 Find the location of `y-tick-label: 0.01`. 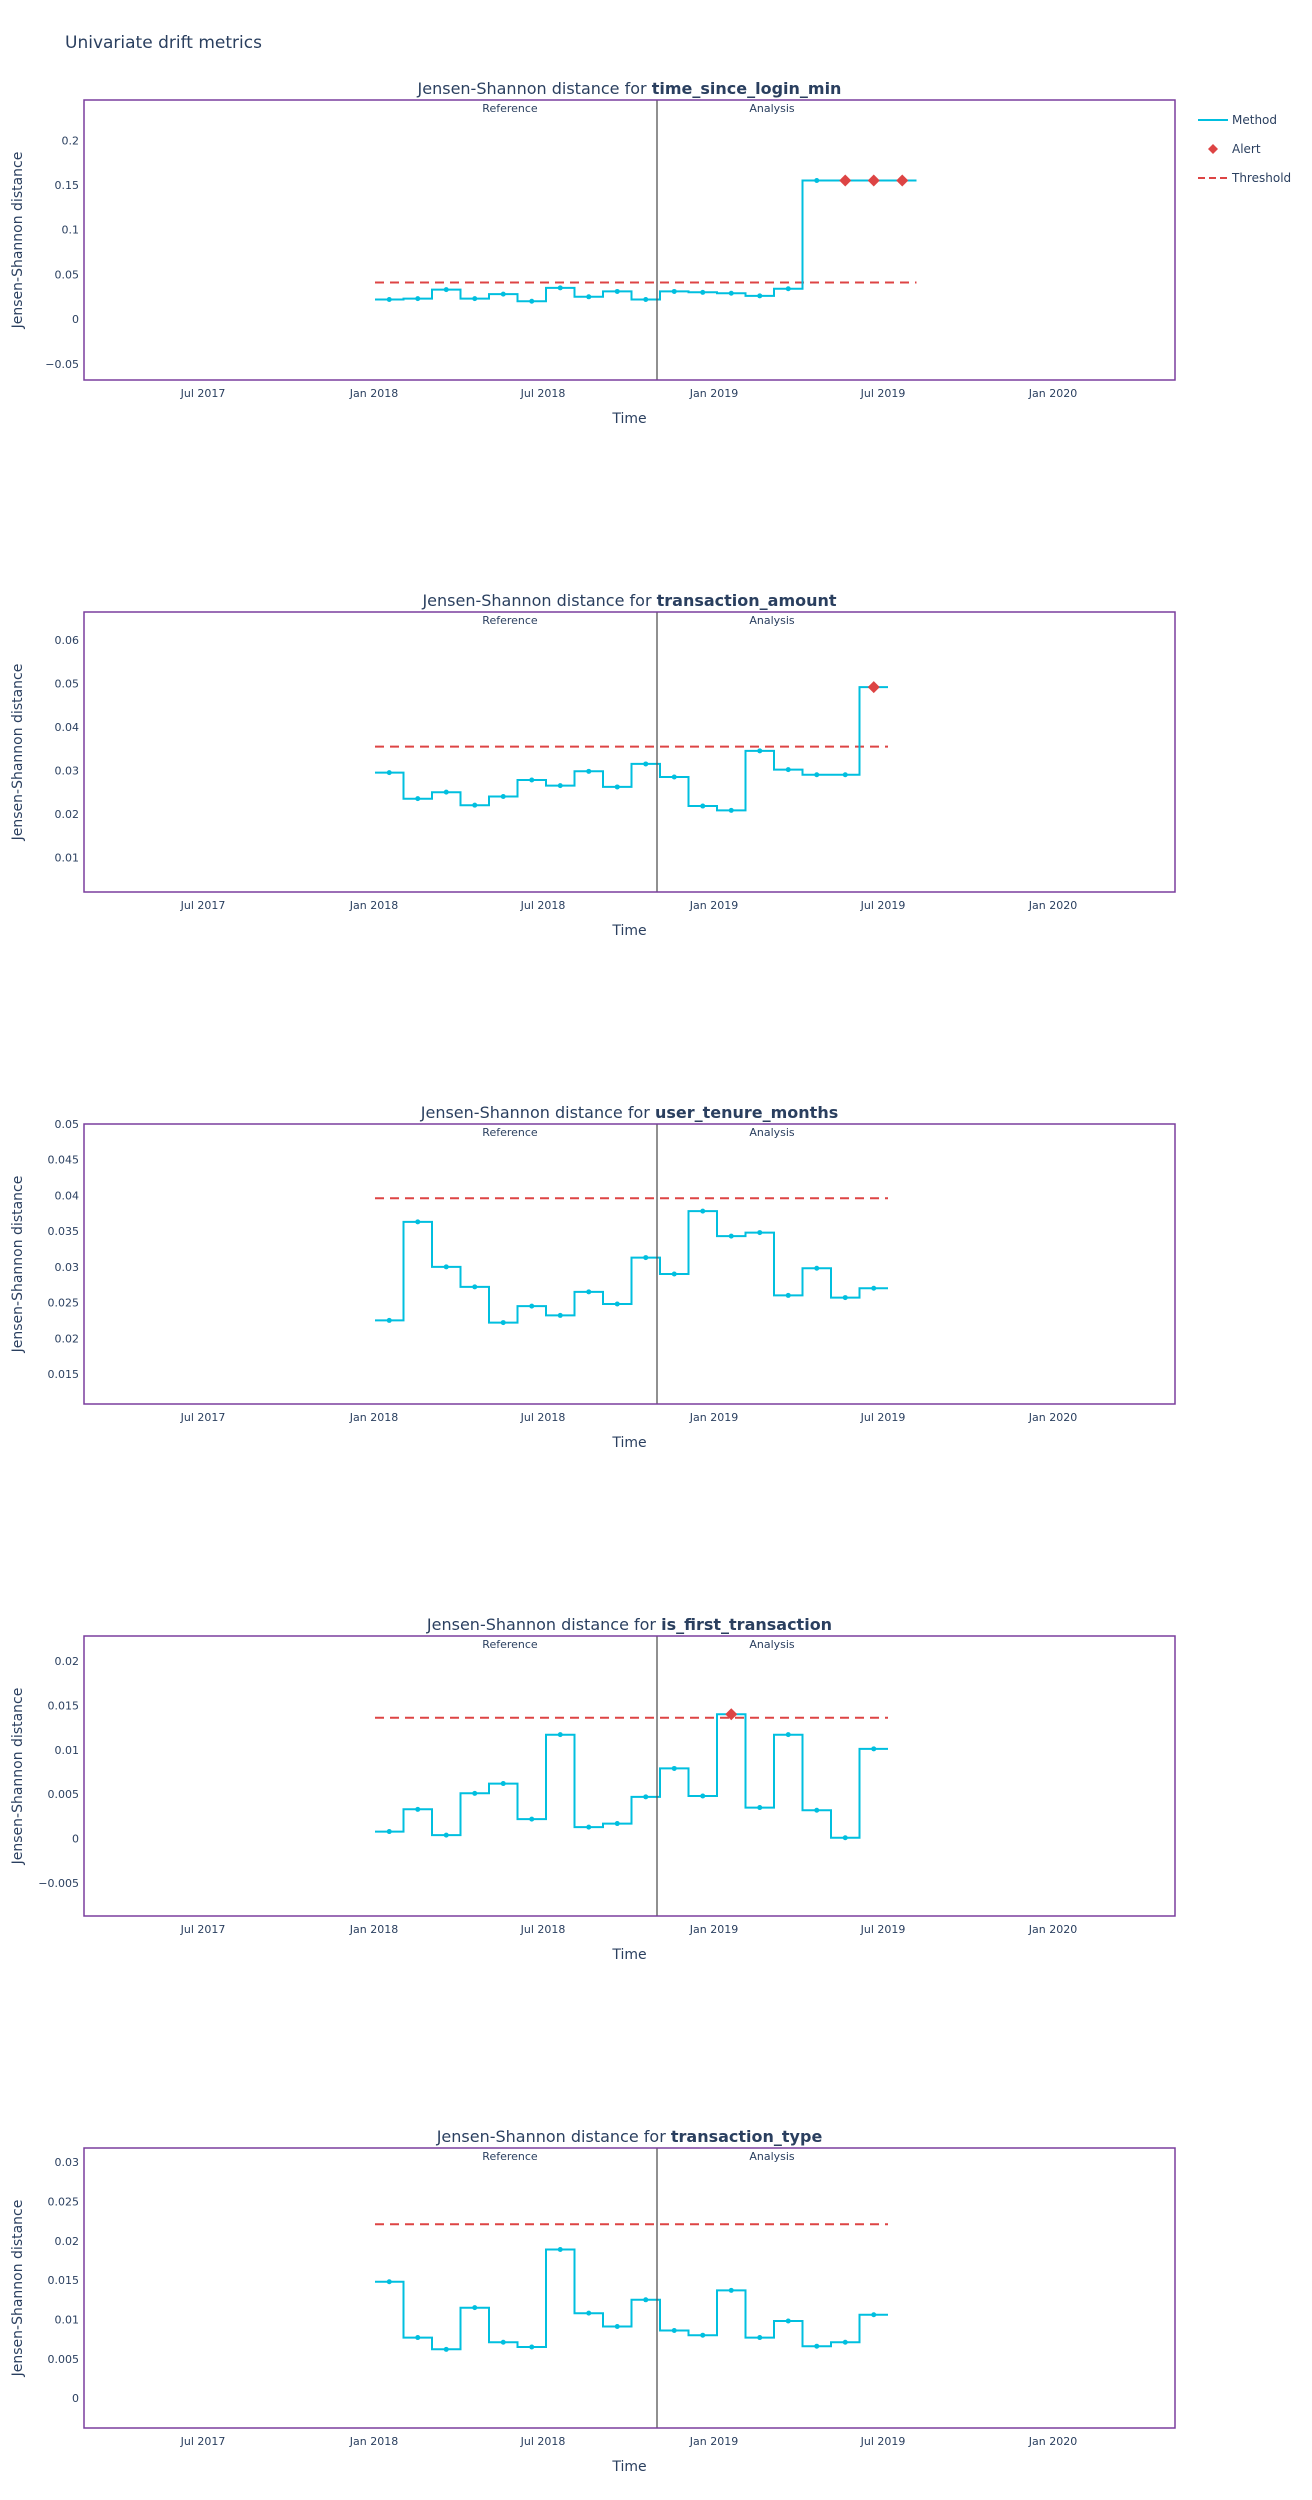

y-tick-label: 0.01 is located at coordinates (67, 857).